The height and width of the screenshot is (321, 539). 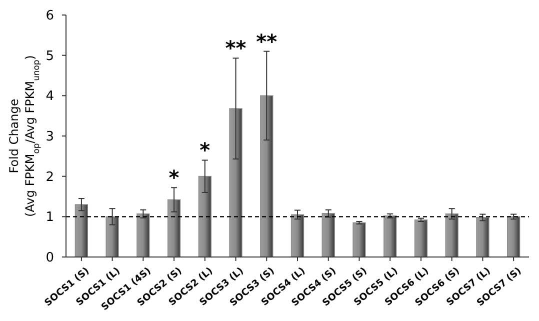 I want to click on y-tick-label: 2, so click(x=50, y=177).